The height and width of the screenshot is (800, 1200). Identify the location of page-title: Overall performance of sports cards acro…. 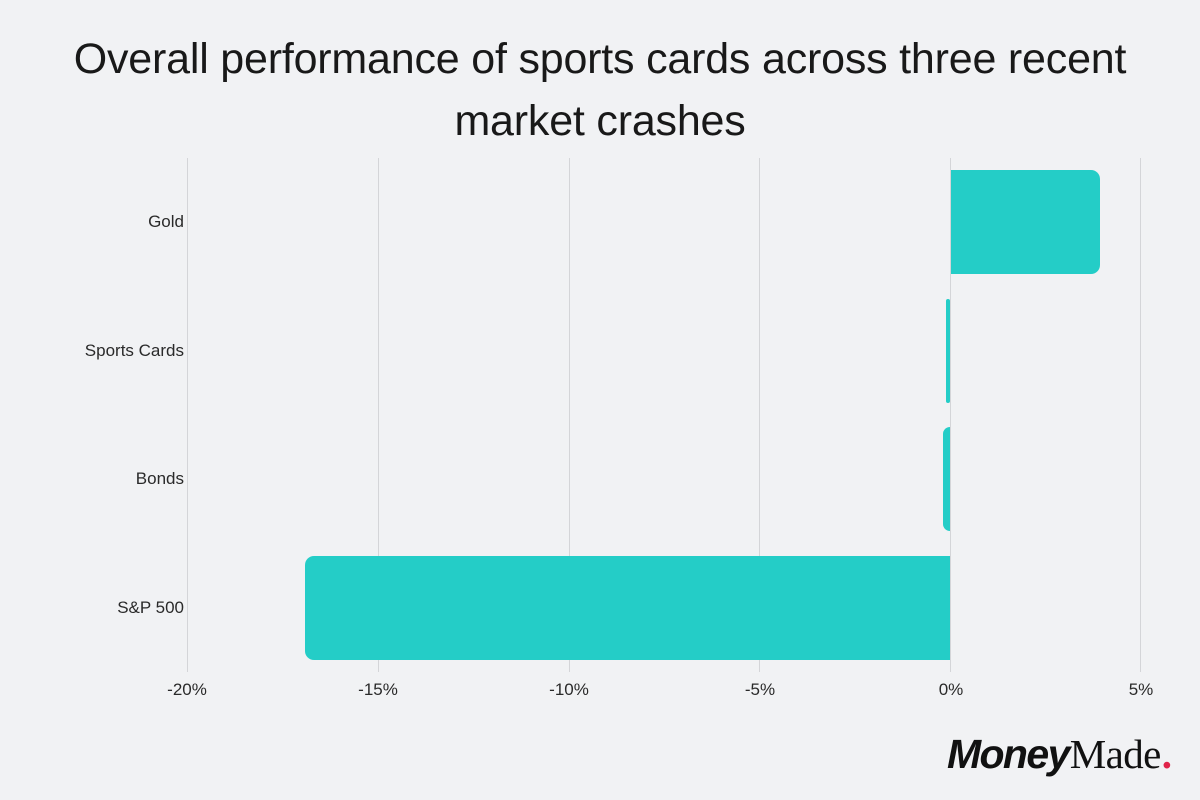
(600, 90).